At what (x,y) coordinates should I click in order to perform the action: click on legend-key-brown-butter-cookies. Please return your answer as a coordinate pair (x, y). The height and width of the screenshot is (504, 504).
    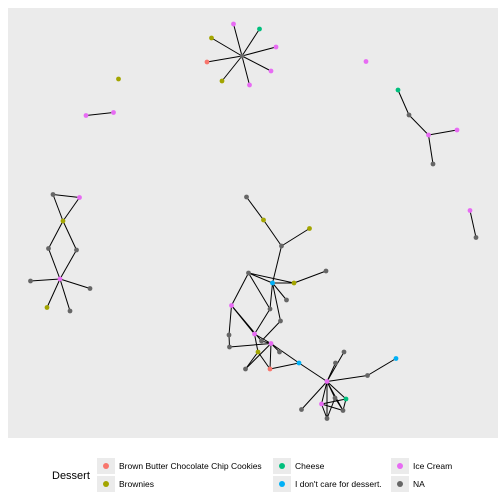
    Looking at the image, I should click on (106, 466).